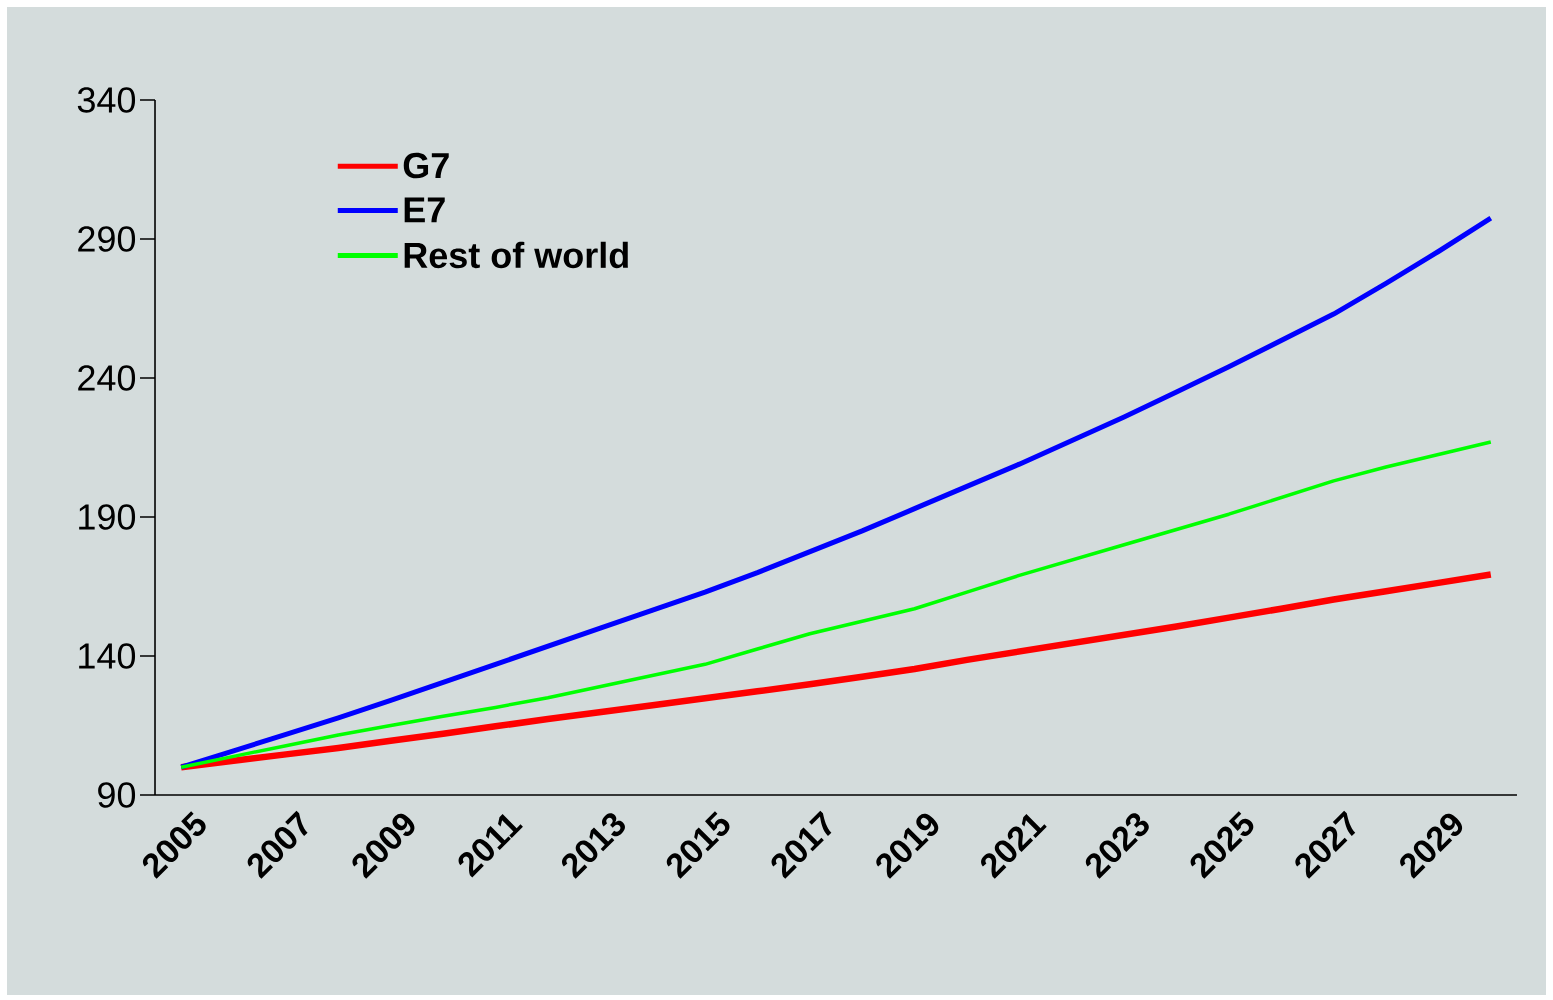  Describe the element at coordinates (107, 378) in the screenshot. I see `y-tick-label: 240` at that location.